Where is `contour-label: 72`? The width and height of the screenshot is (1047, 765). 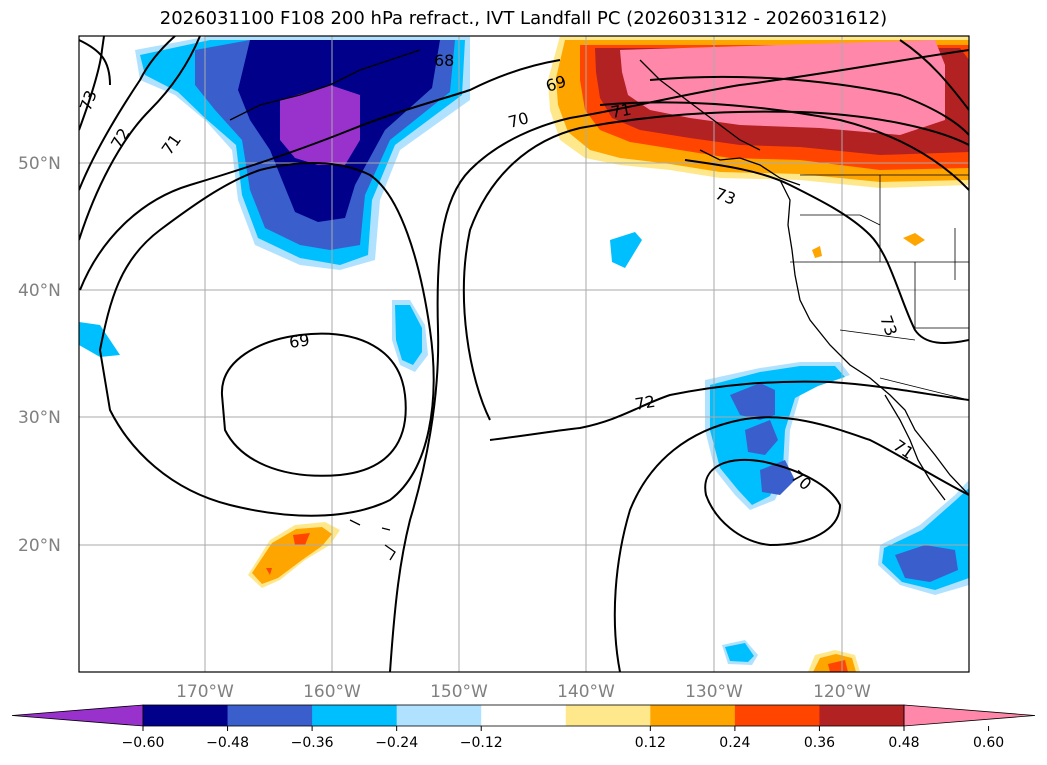
contour-label: 72 is located at coordinates (644, 403).